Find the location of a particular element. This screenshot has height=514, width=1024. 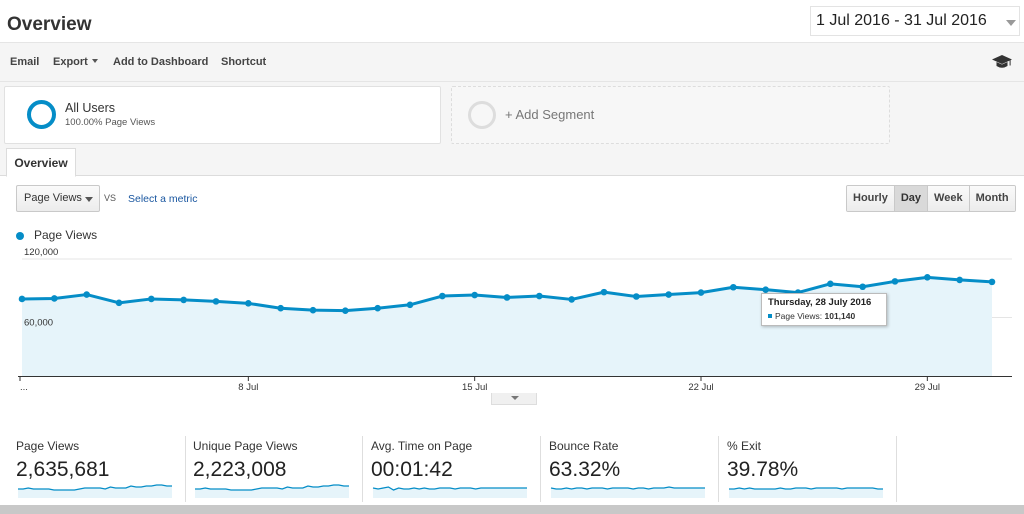

series-square-icon is located at coordinates (770, 316).